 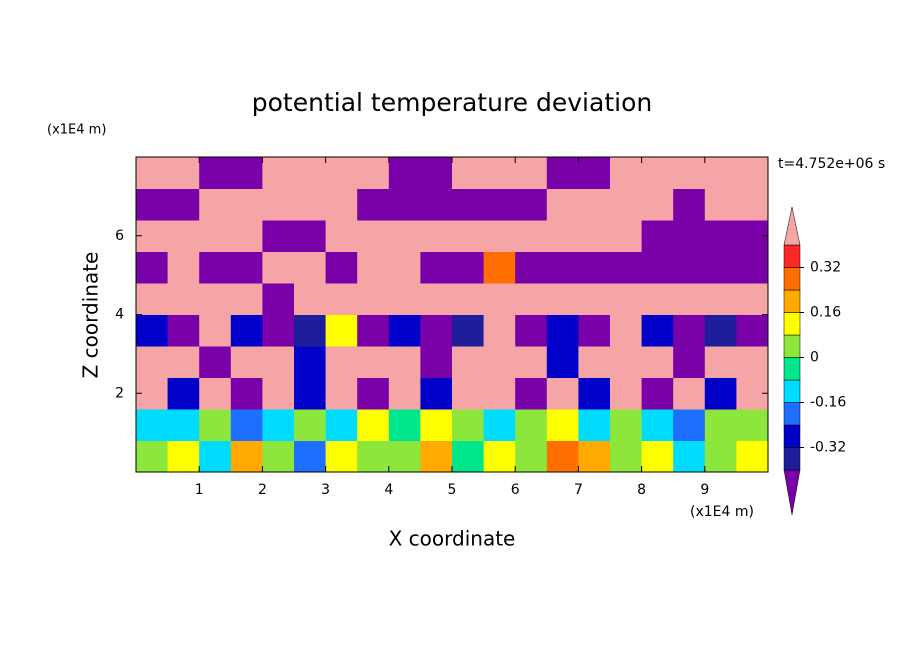 What do you see at coordinates (828, 448) in the screenshot?
I see `colorbar-label: -0.32` at bounding box center [828, 448].